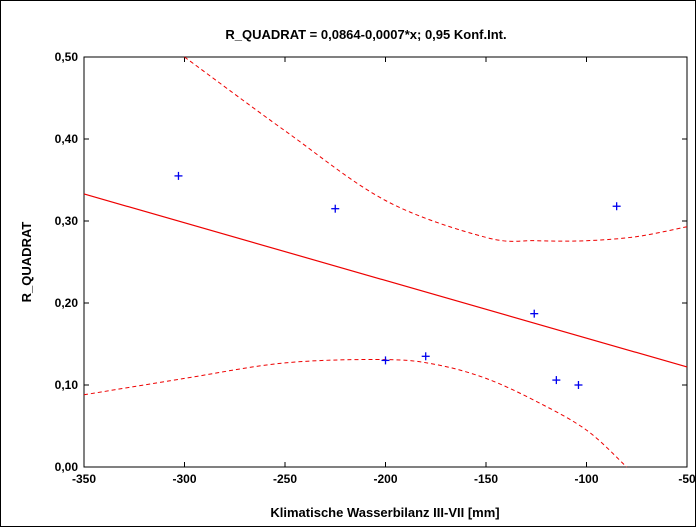 The height and width of the screenshot is (527, 696). What do you see at coordinates (26, 262) in the screenshot?
I see `y-axis-label: R_QUADRAT` at bounding box center [26, 262].